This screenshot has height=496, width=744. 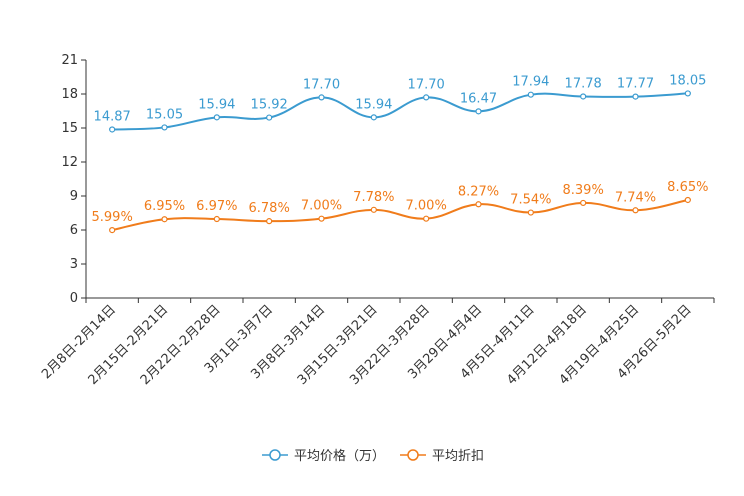 I want to click on legend: 平均价格（万） 平均折扣, so click(x=373, y=456).